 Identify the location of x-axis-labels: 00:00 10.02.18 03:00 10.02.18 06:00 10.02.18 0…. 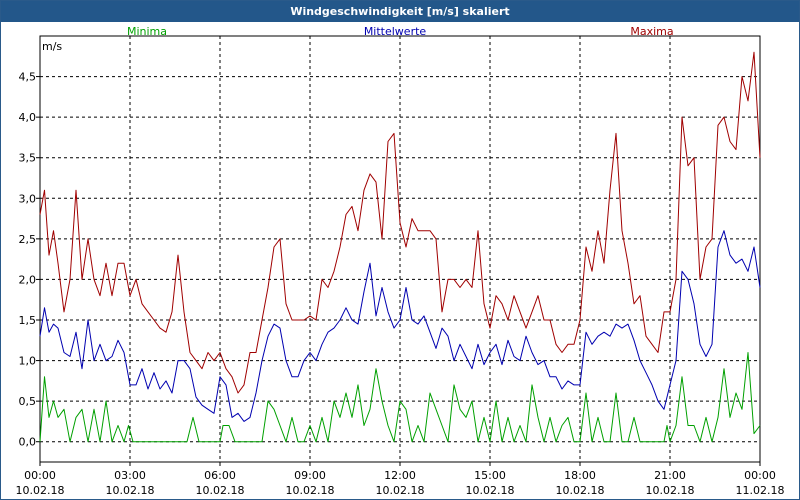
(400, 483).